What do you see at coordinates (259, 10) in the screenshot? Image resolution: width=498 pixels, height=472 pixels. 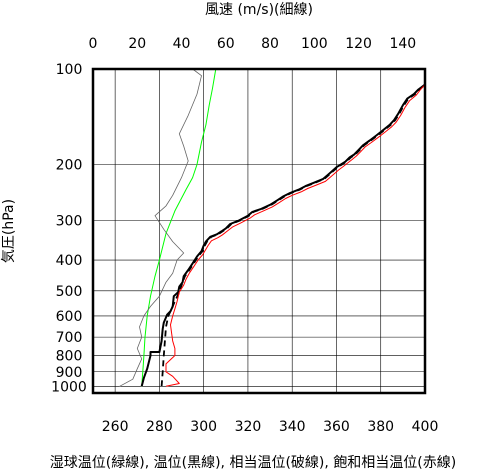 I see `top-axis-title: 風速 (m/s)(細線)` at bounding box center [259, 10].